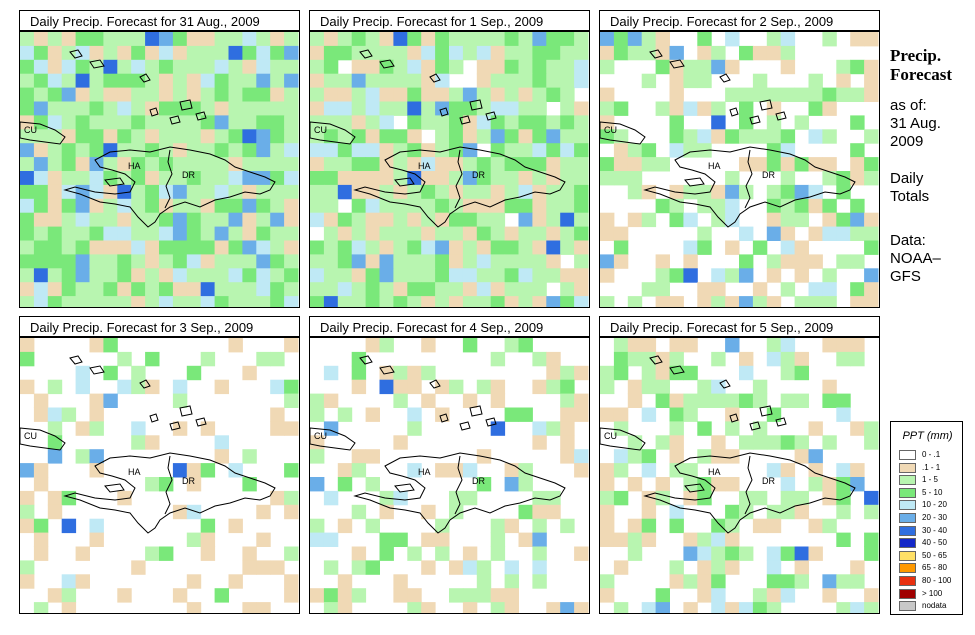 The width and height of the screenshot is (975, 635). Describe the element at coordinates (907, 178) in the screenshot. I see `daily-line1: Daily` at that location.